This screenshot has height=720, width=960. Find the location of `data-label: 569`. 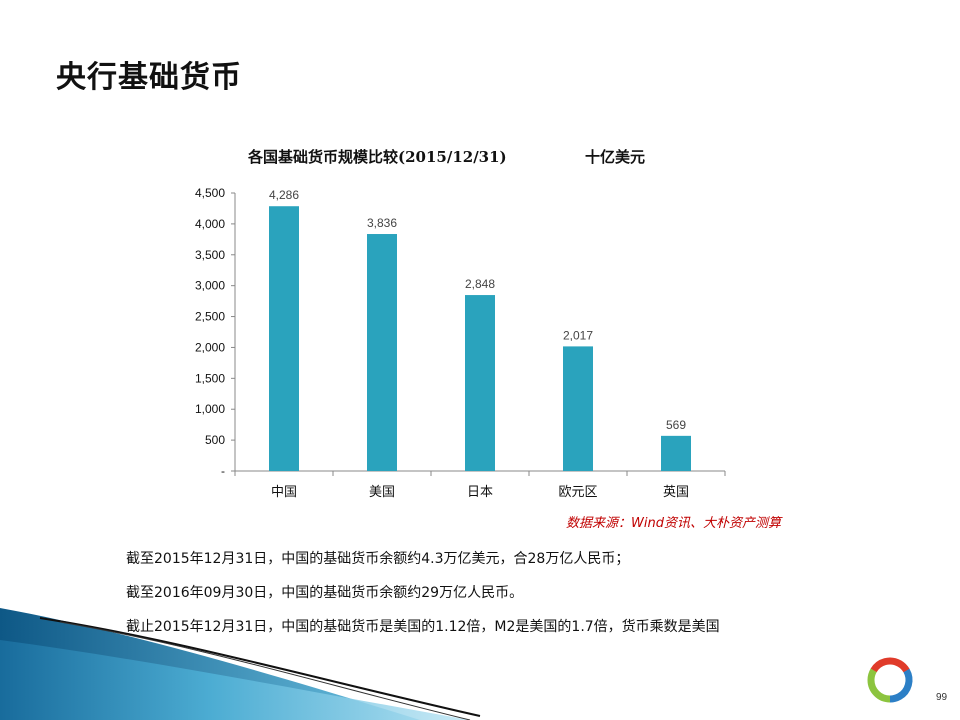

data-label: 569 is located at coordinates (676, 425).